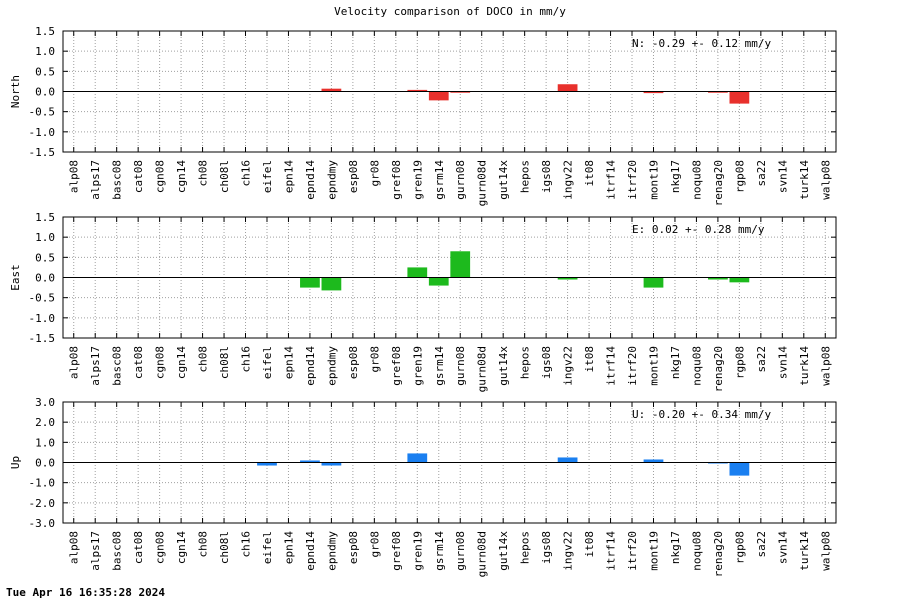  Describe the element at coordinates (503, 366) in the screenshot. I see `x-tick-label: gut14x` at that location.